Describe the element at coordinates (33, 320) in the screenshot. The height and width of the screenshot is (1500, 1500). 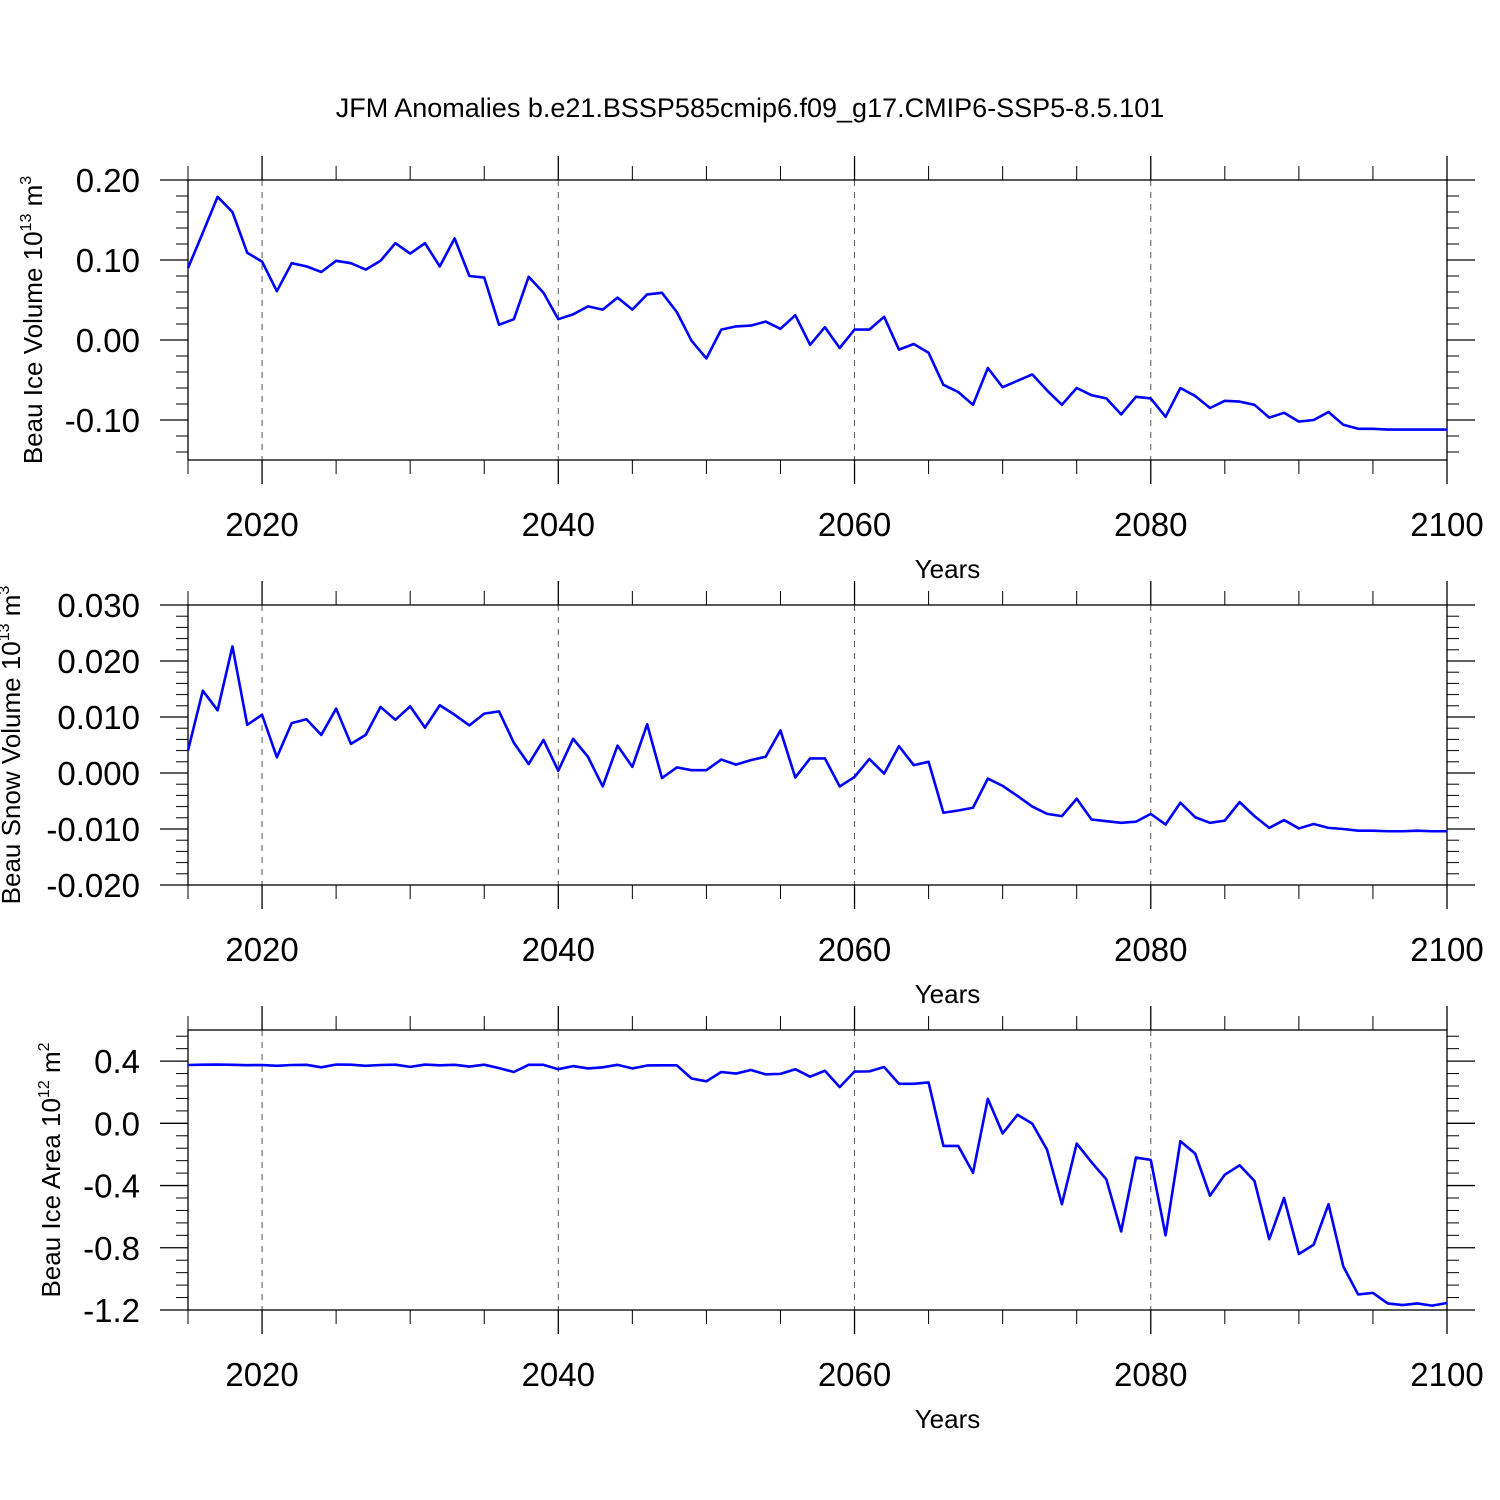
I see `y-axis-label: Beau Ice Volume 1013 m3` at that location.